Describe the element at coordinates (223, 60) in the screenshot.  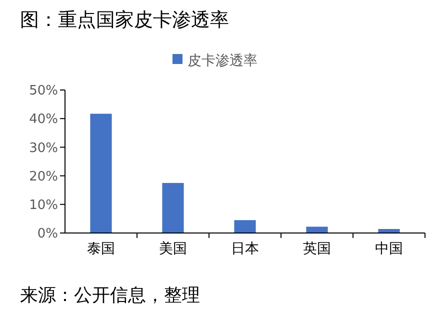
I see `legend-label: 皮卡渗透率` at that location.